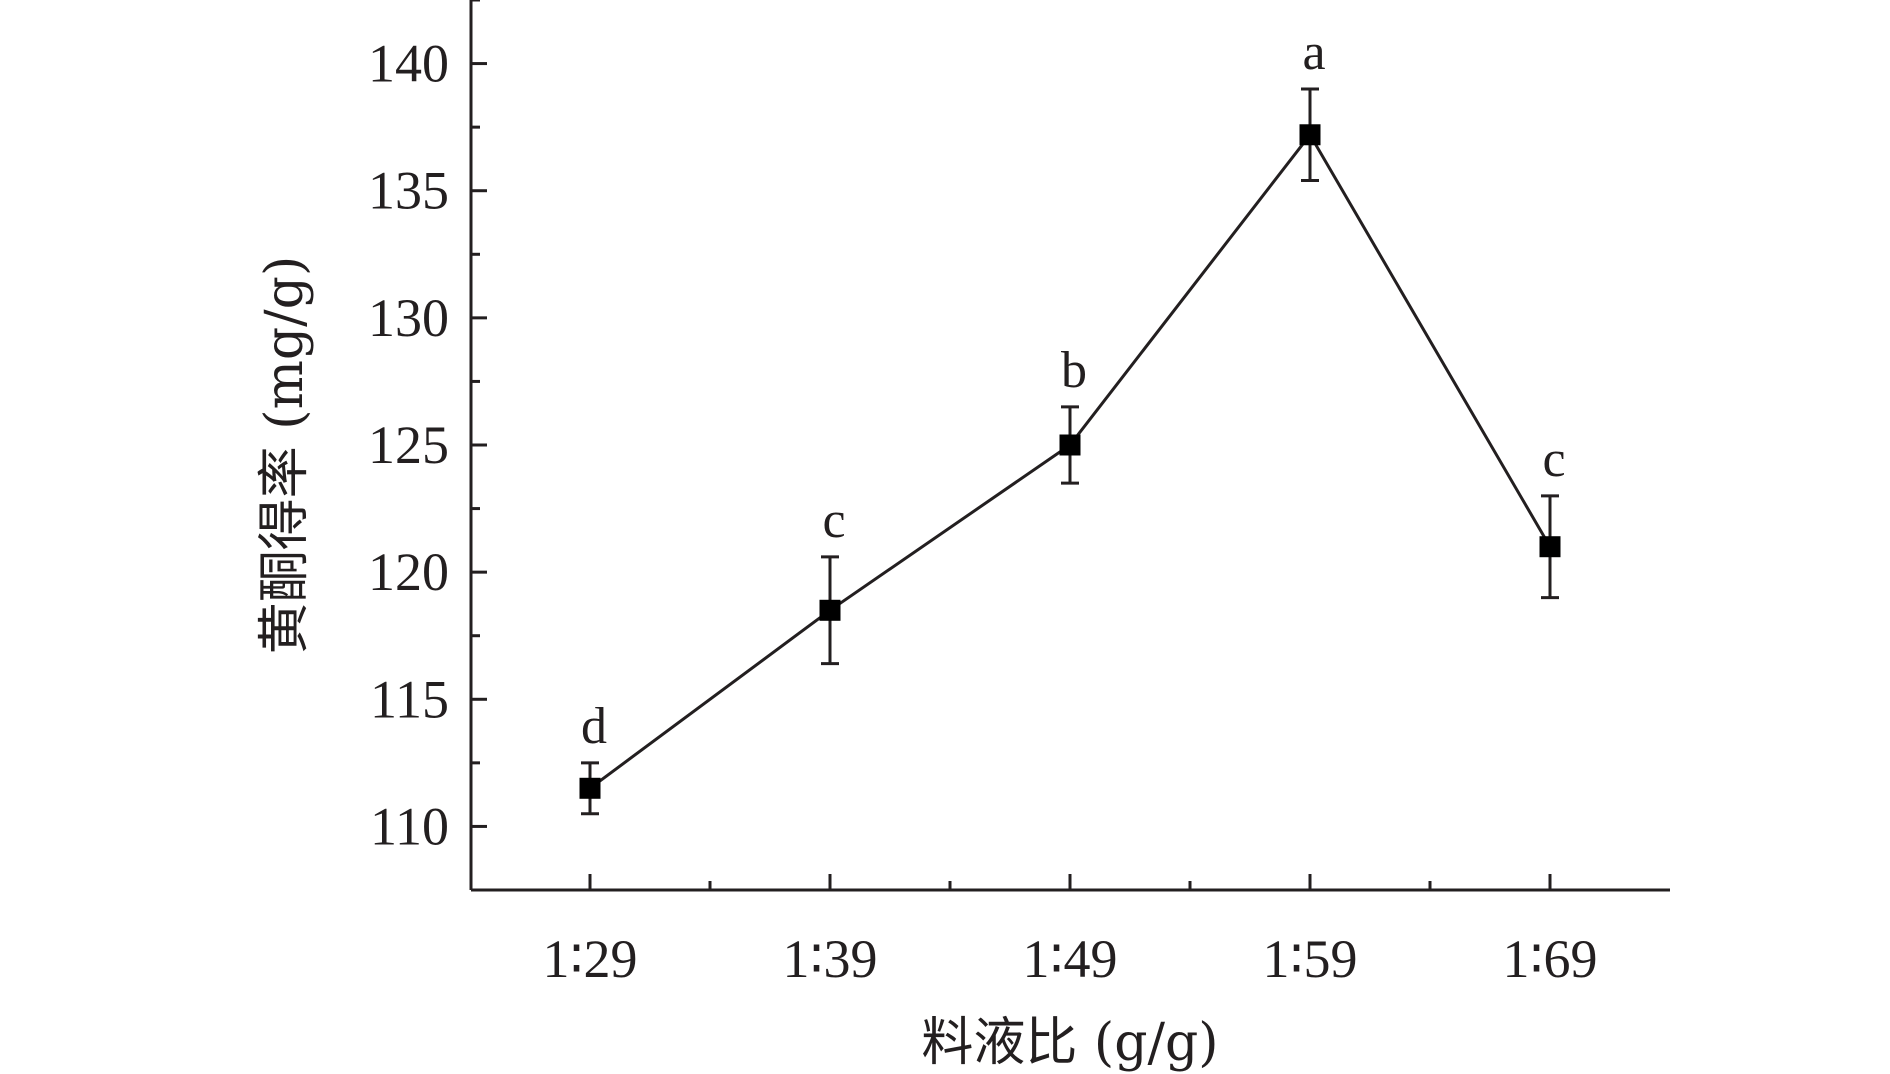  Describe the element at coordinates (1309, 959) in the screenshot. I see `x-tick-label: 1∶59` at that location.